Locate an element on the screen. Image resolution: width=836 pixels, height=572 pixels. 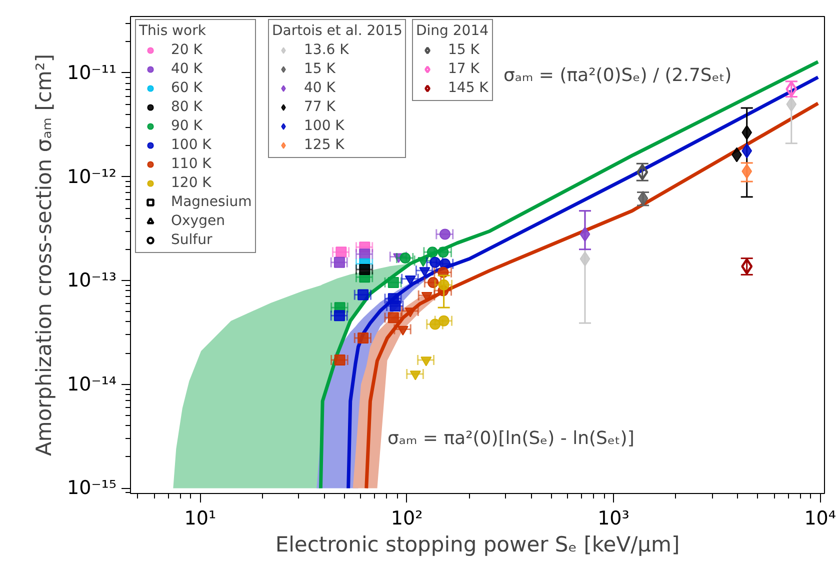
x-axis-title: Electronic stopping power Sₑ [keV/µm] is located at coordinates (477, 544).